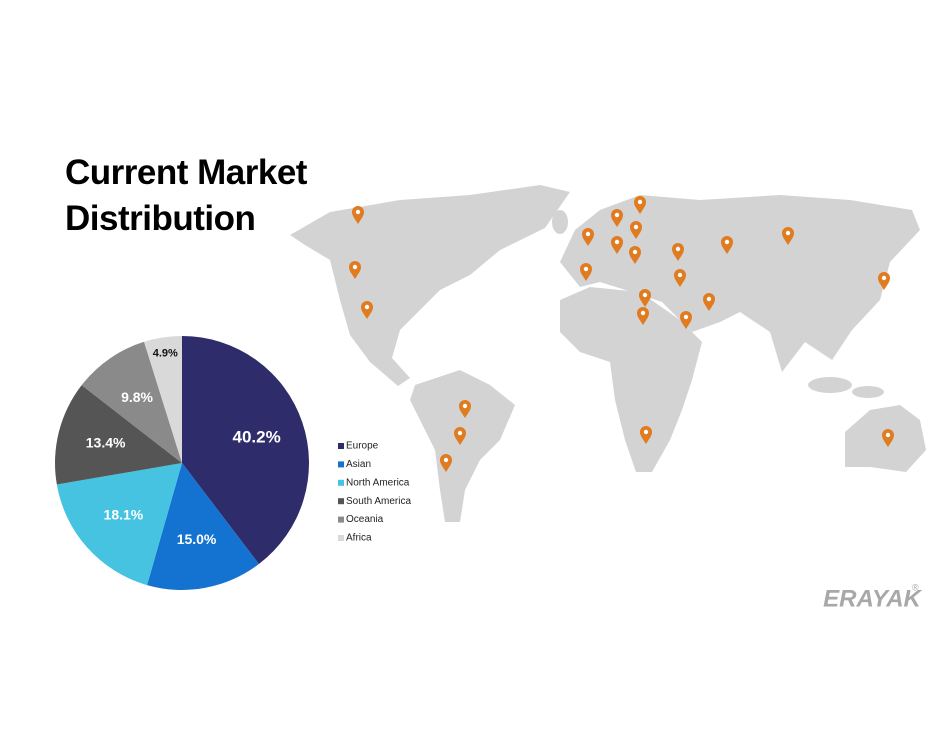 Image resolution: width=950 pixels, height=734 pixels. Describe the element at coordinates (915, 587) in the screenshot. I see `brand-mark: ®` at that location.